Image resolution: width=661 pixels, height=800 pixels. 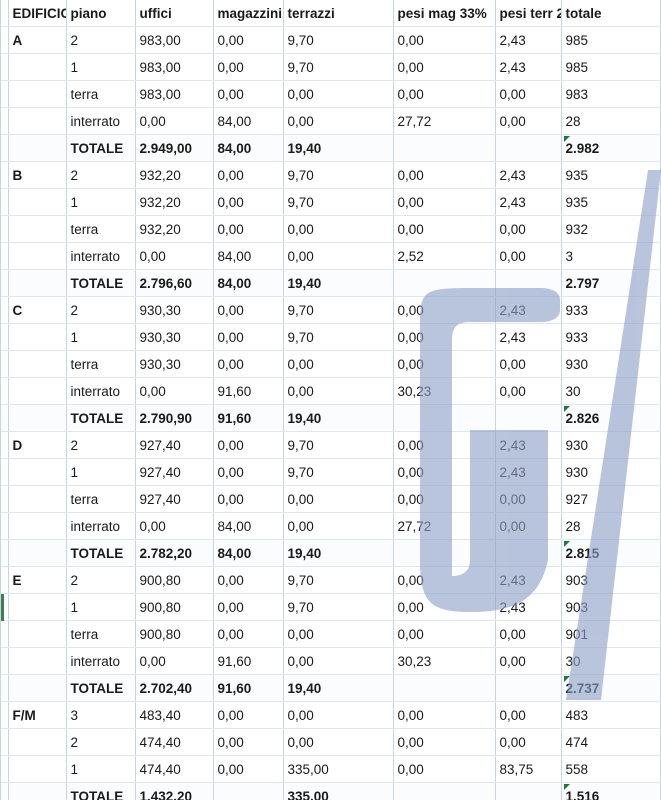 What do you see at coordinates (330, 472) in the screenshot?
I see `table-row: 1 927,40 0,00 9,70 0,00 2,43 930` at bounding box center [330, 472].